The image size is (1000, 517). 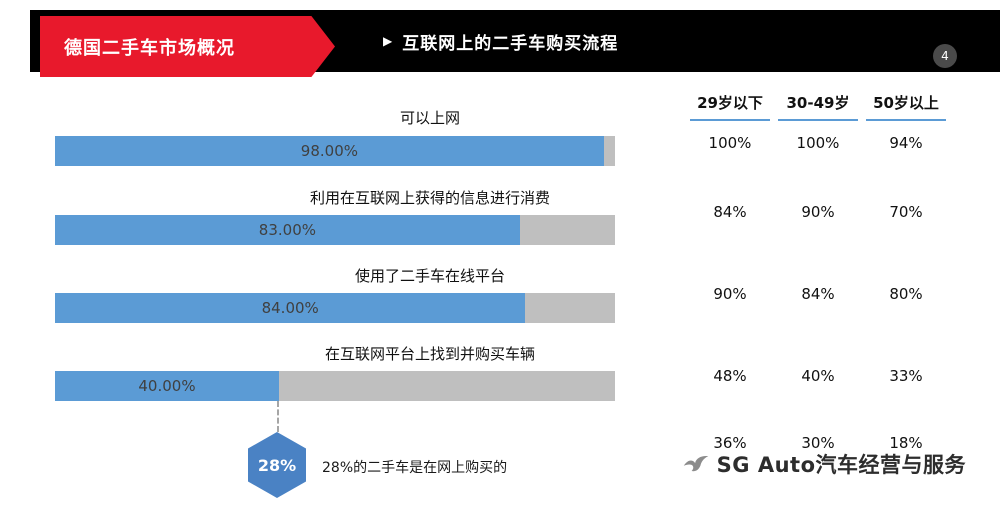 I want to click on callout-hexagon: 28%, so click(x=277, y=465).